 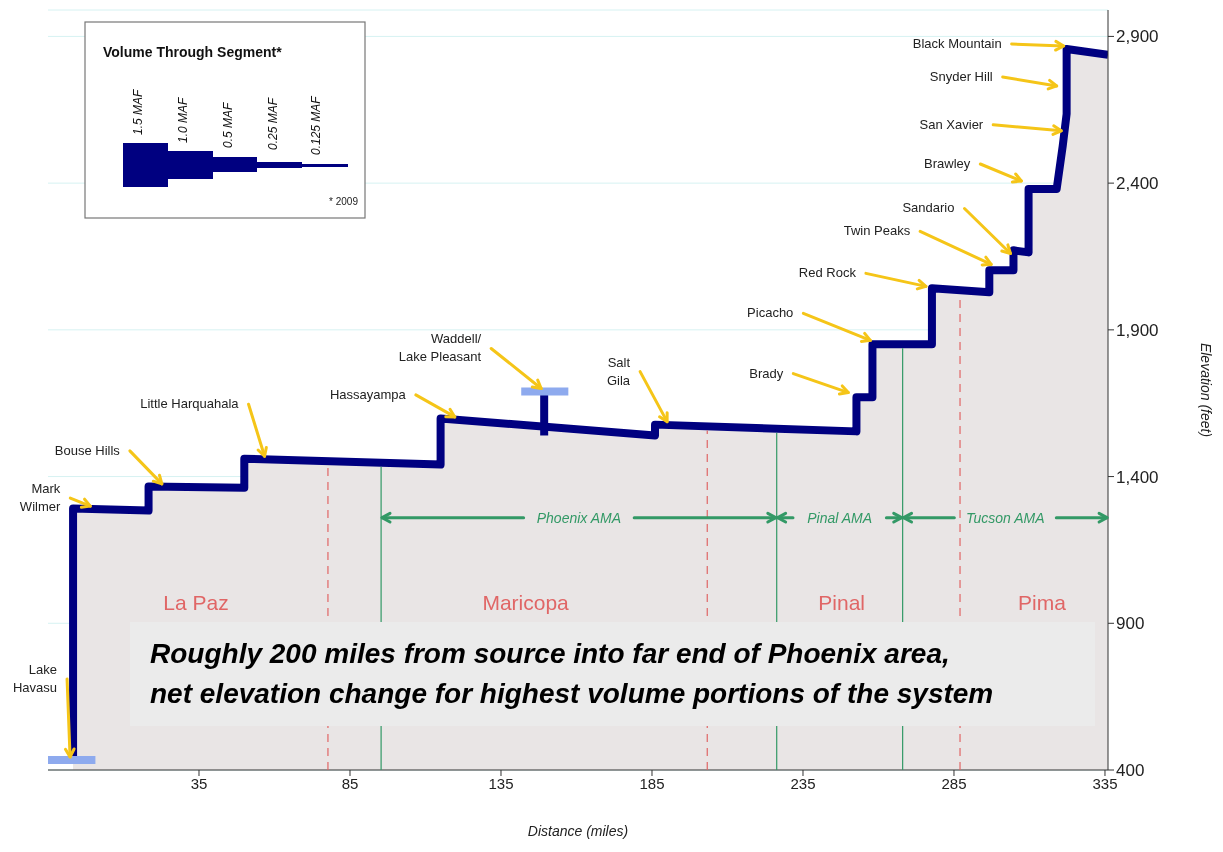 What do you see at coordinates (183, 119) in the screenshot?
I see `annotation: 1.0 MAF` at bounding box center [183, 119].